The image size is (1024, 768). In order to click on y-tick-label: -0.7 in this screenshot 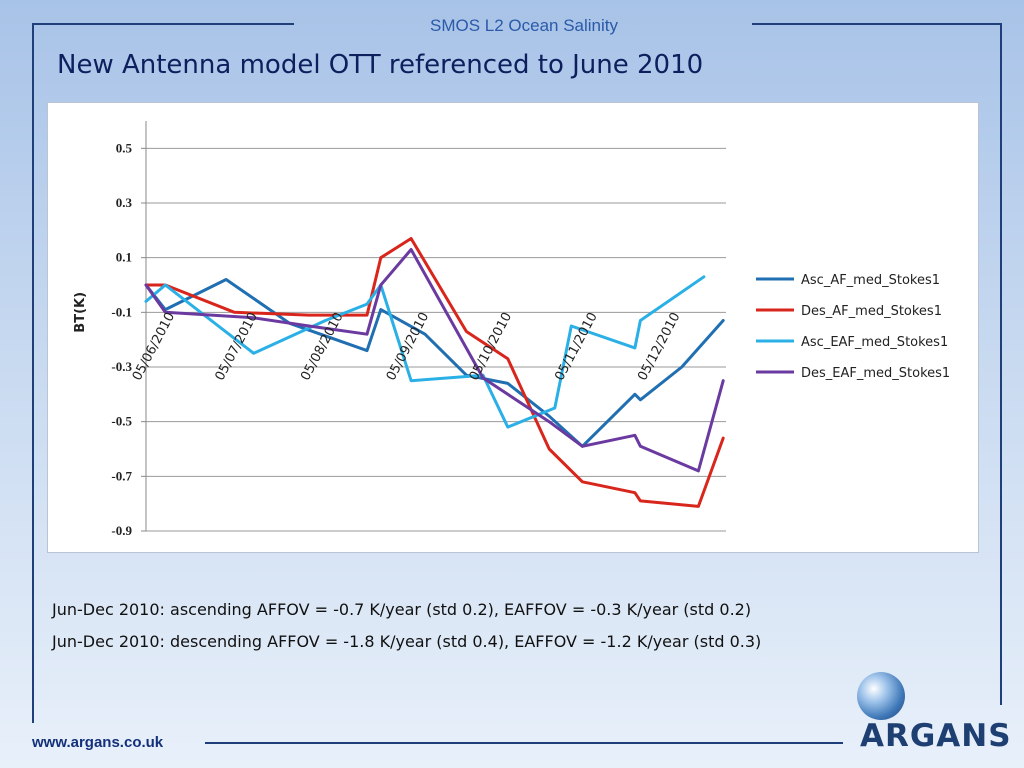, I will do `click(121, 475)`.